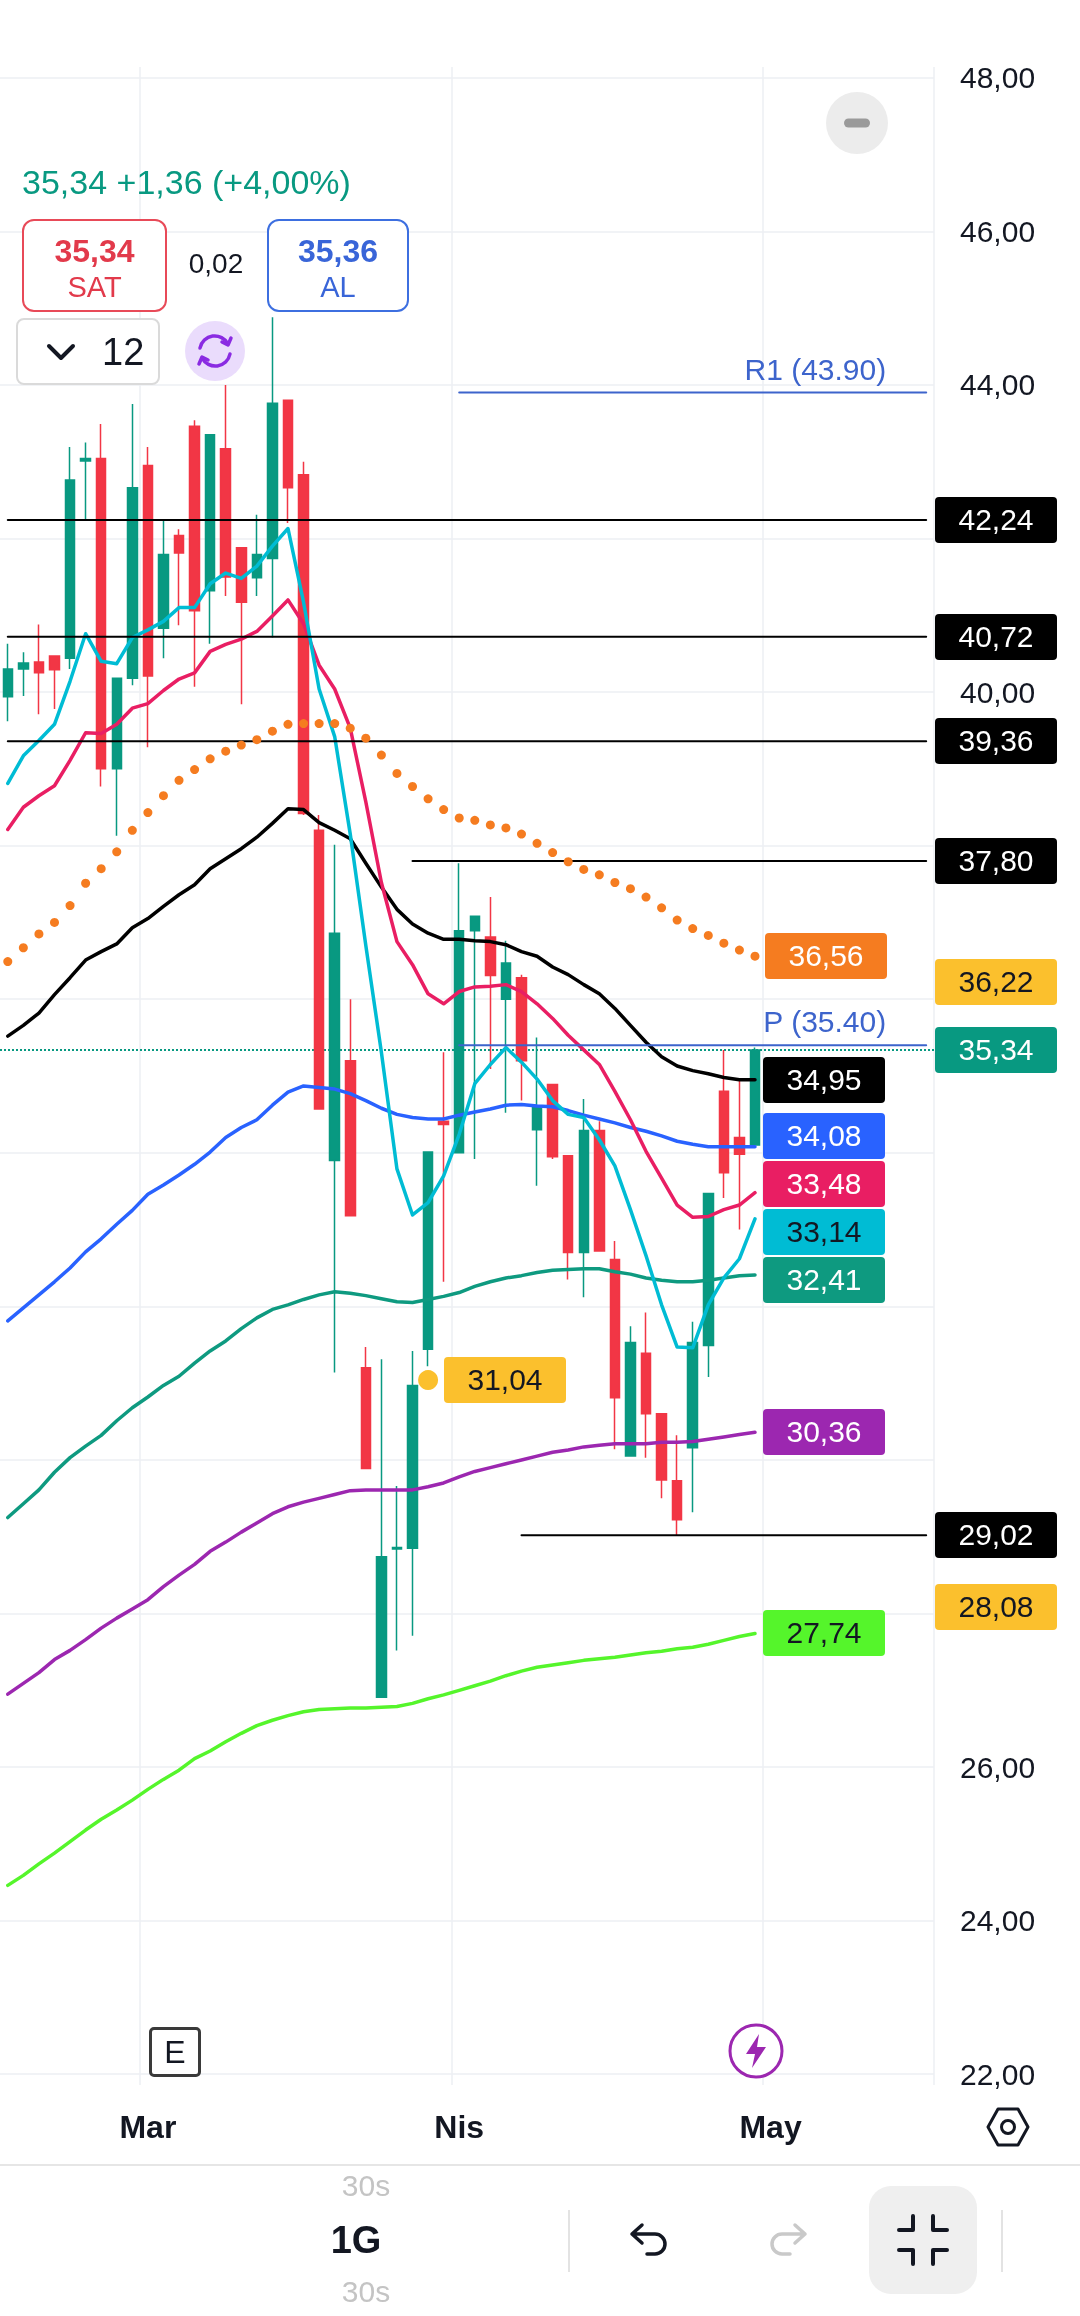 This screenshot has width=1080, height=2316. Describe the element at coordinates (824, 1184) in the screenshot. I see `data-label: 33,48` at that location.